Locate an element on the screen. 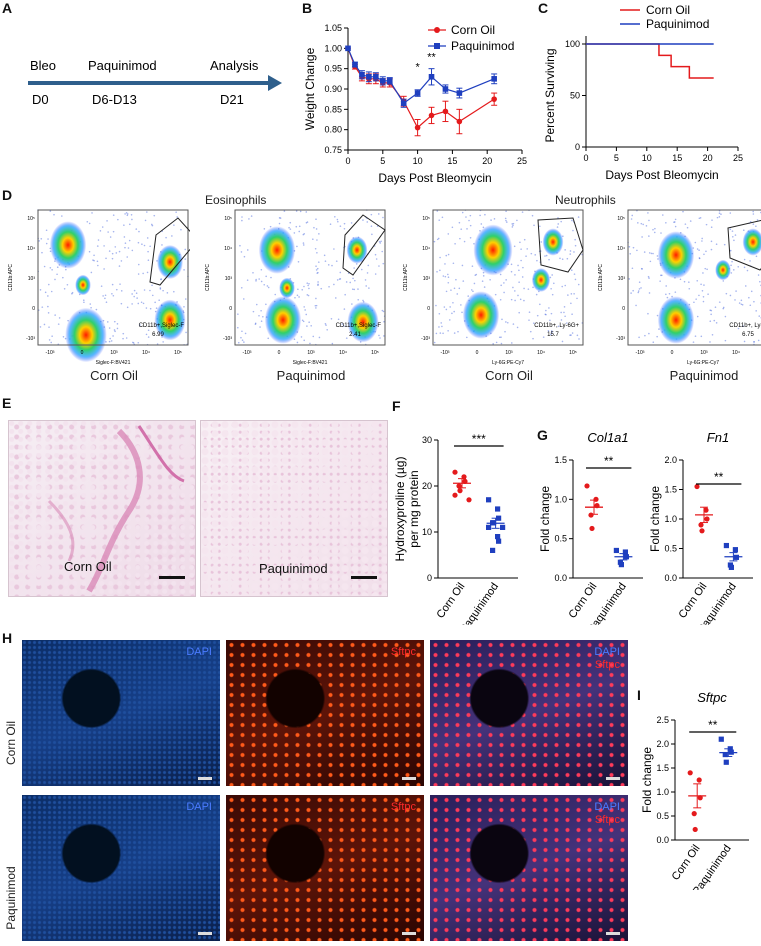 The height and width of the screenshot is (946, 761). density-cluster is located at coordinates (493, 250).